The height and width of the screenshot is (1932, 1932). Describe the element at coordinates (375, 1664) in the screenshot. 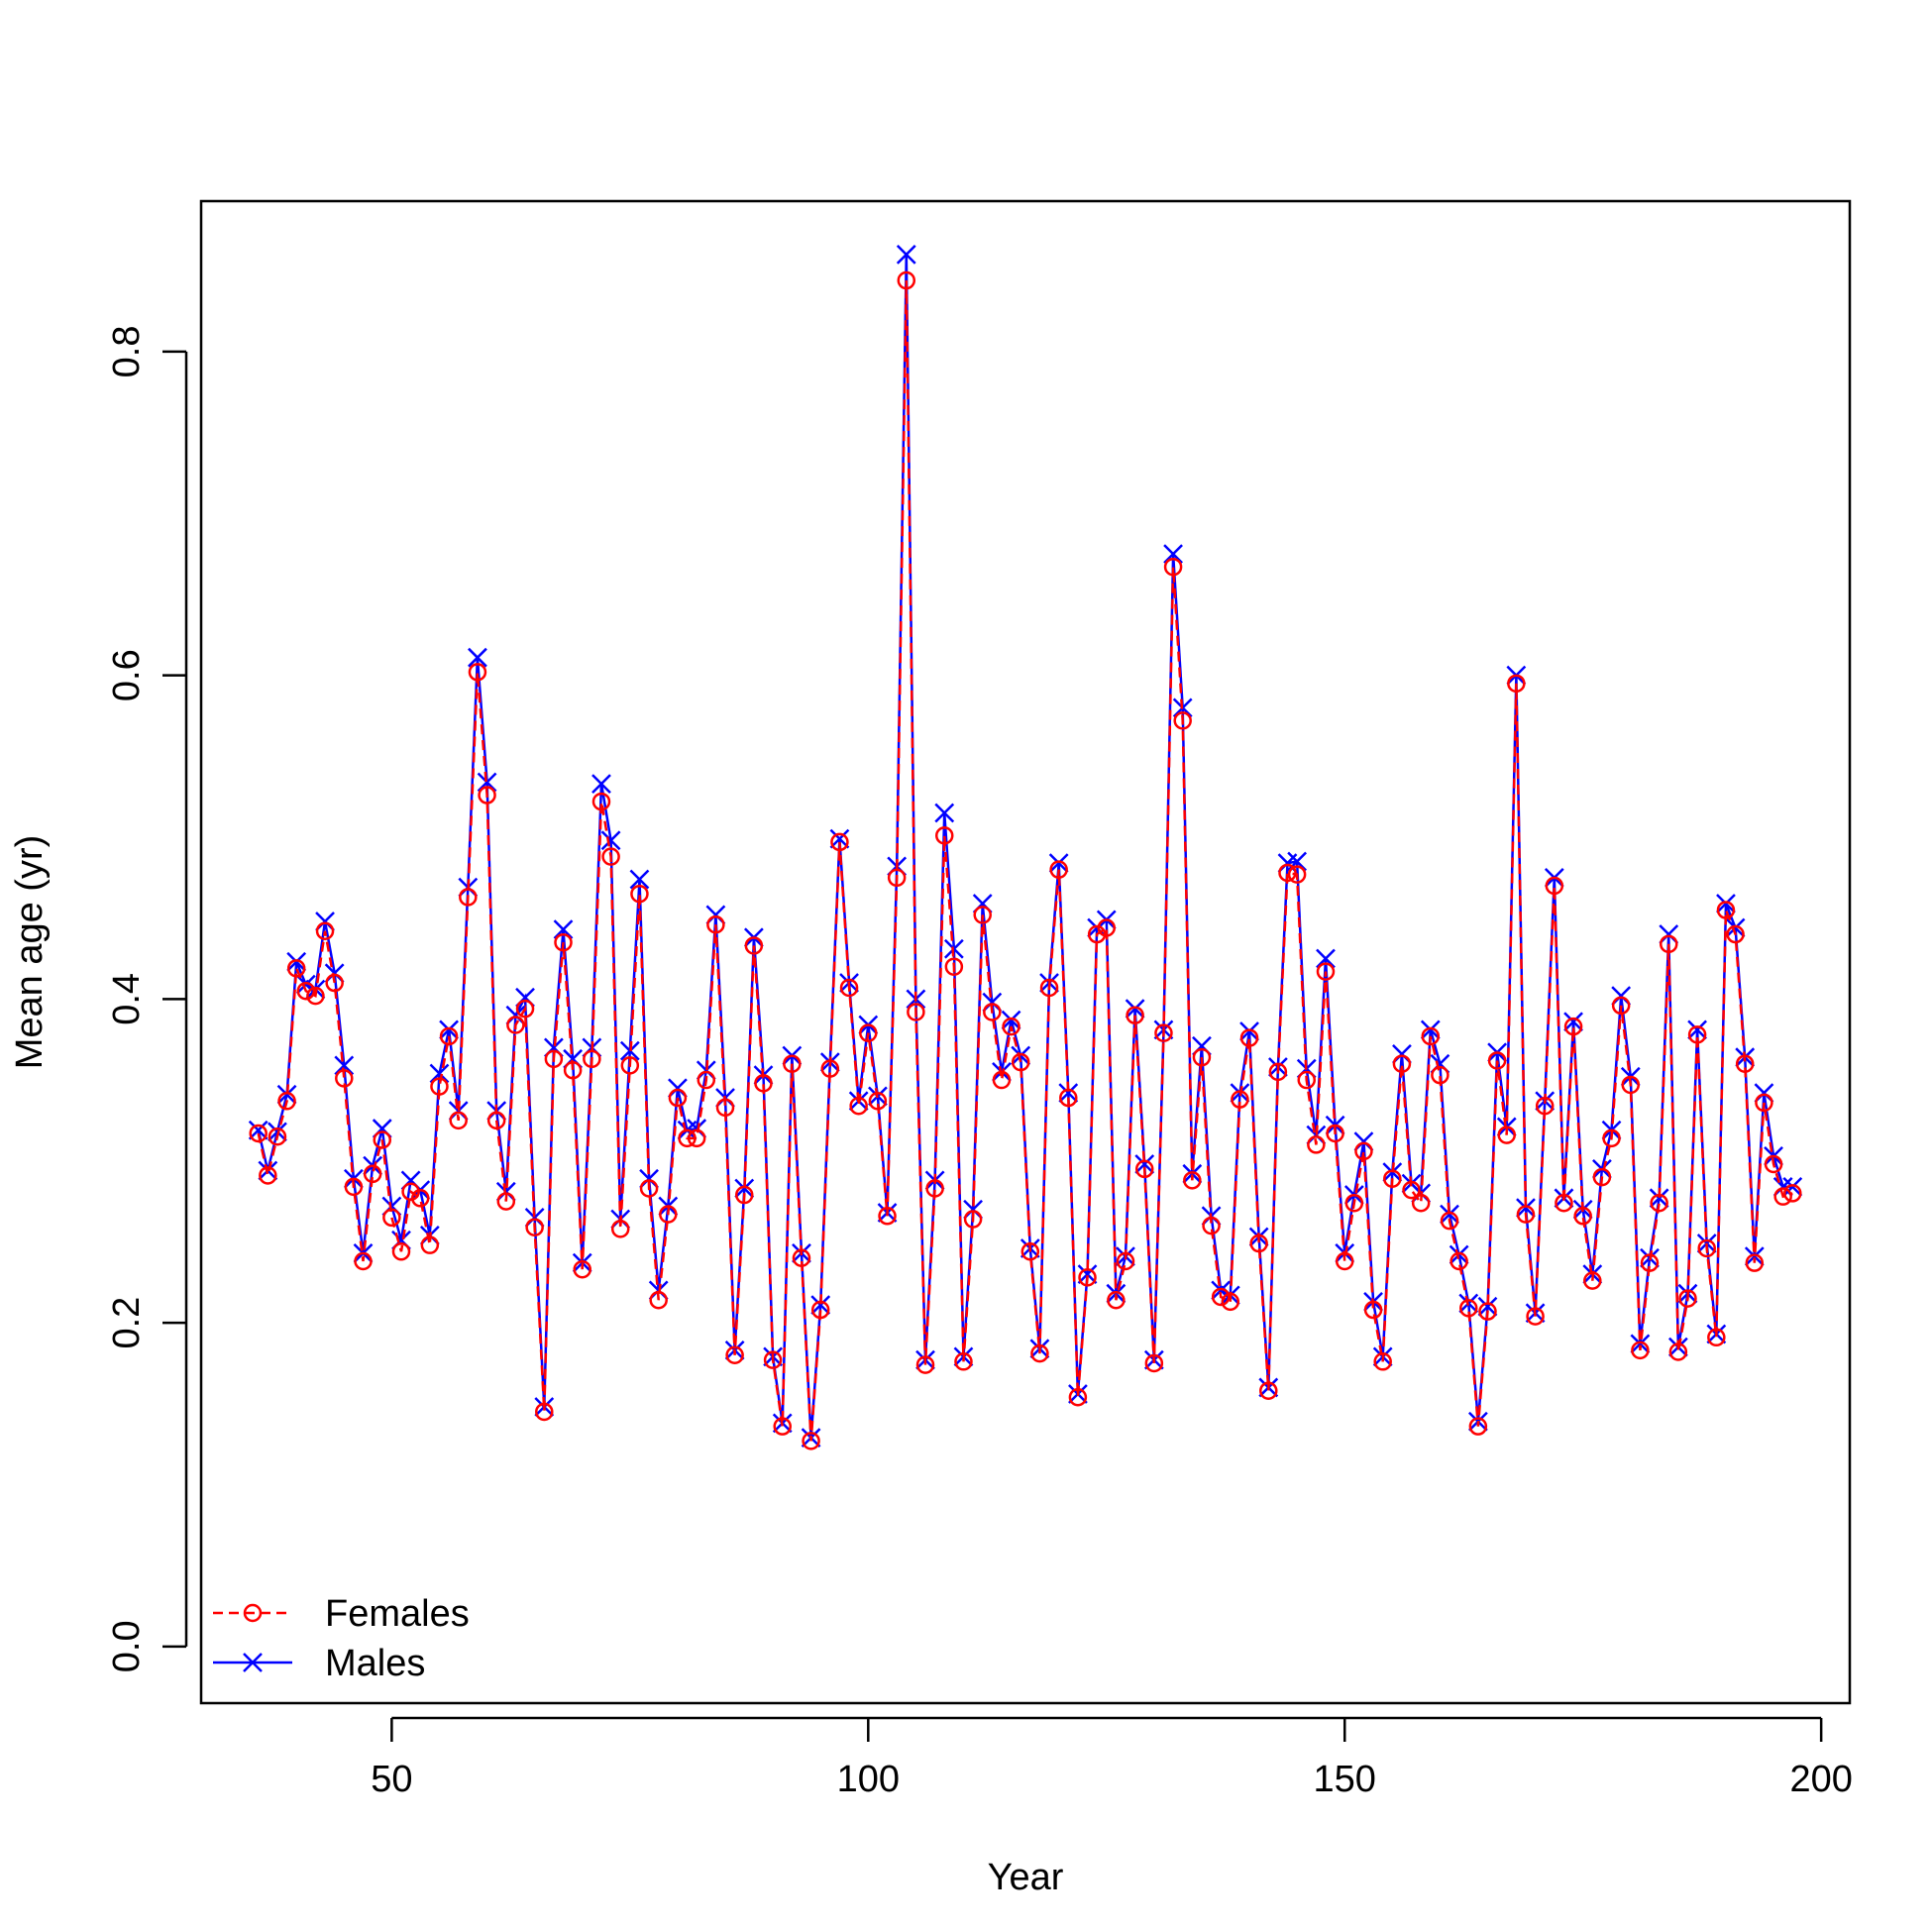

I see `legend-label: Males` at that location.